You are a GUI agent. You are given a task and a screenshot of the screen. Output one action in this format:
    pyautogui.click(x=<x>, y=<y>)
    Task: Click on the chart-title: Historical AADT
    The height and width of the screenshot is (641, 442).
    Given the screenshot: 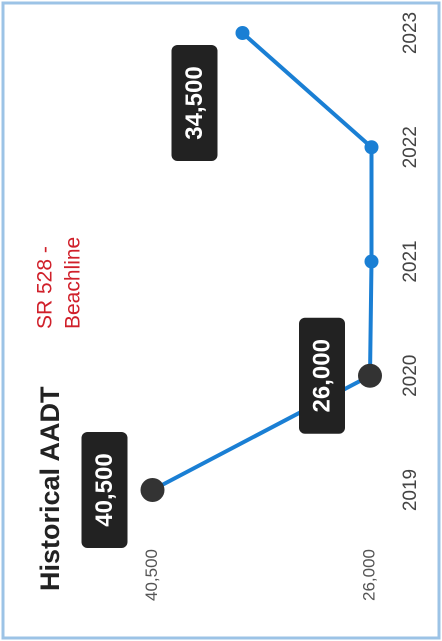 What is the action you would take?
    pyautogui.click(x=50, y=488)
    